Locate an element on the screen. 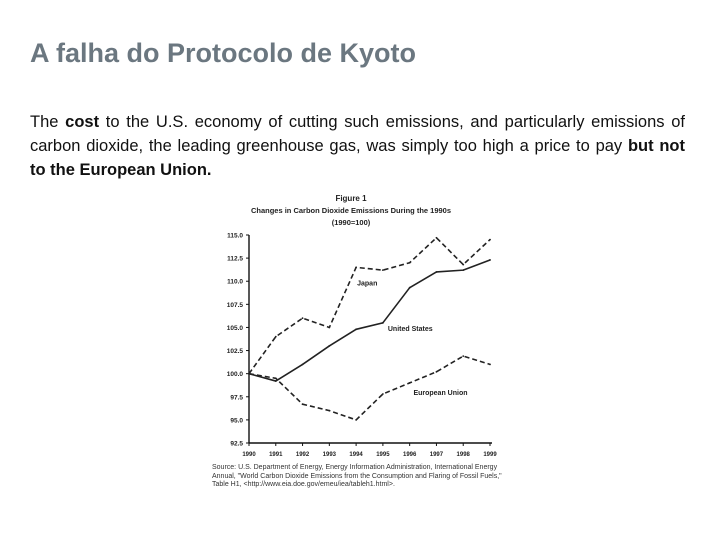 Image resolution: width=720 pixels, height=540 pixels. series-line-united-states is located at coordinates (369, 320).